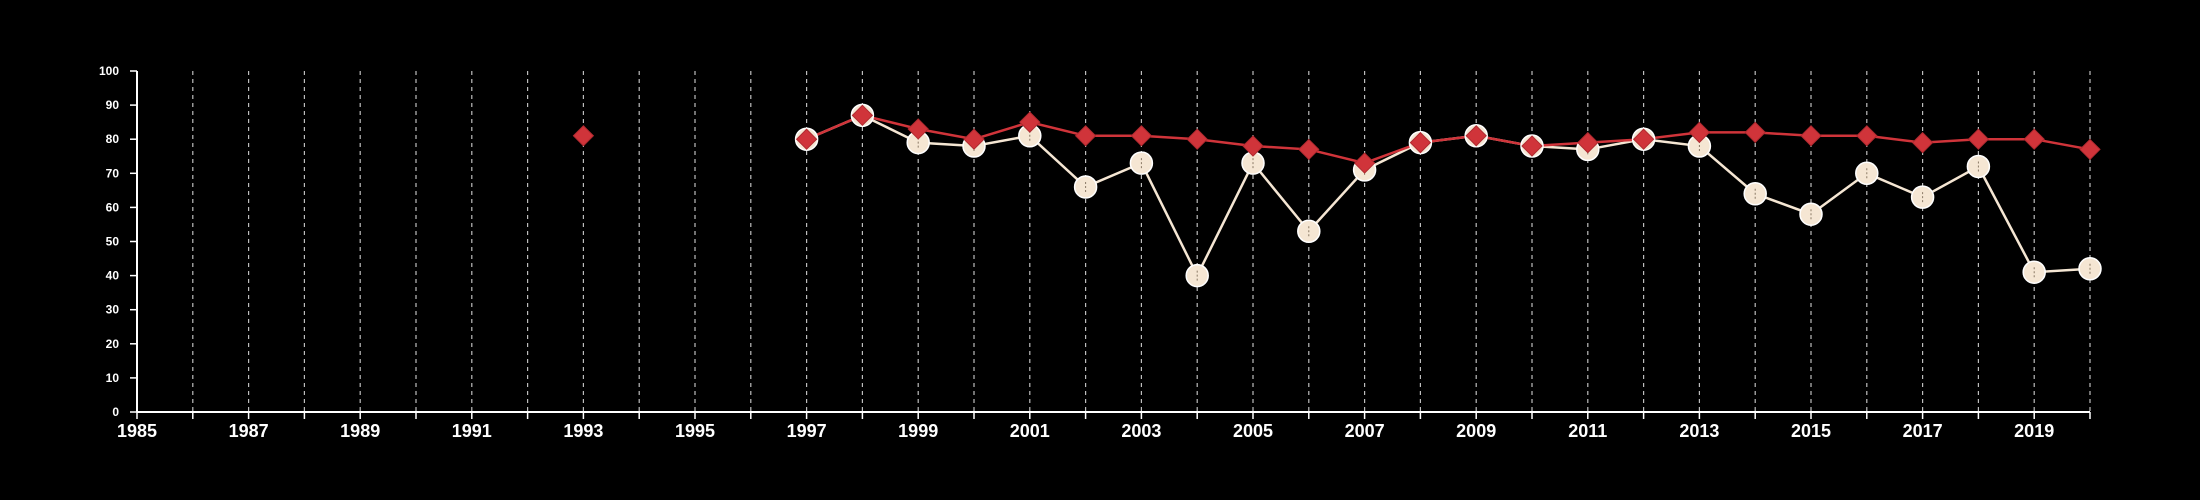 The image size is (2200, 500). I want to click on series-2-point-2005, so click(1253, 146).